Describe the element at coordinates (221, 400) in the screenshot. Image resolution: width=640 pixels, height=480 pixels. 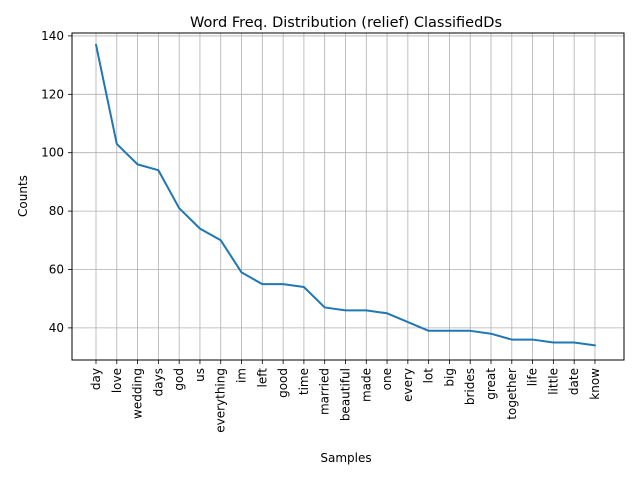
I see `x-tick-label: everything` at that location.